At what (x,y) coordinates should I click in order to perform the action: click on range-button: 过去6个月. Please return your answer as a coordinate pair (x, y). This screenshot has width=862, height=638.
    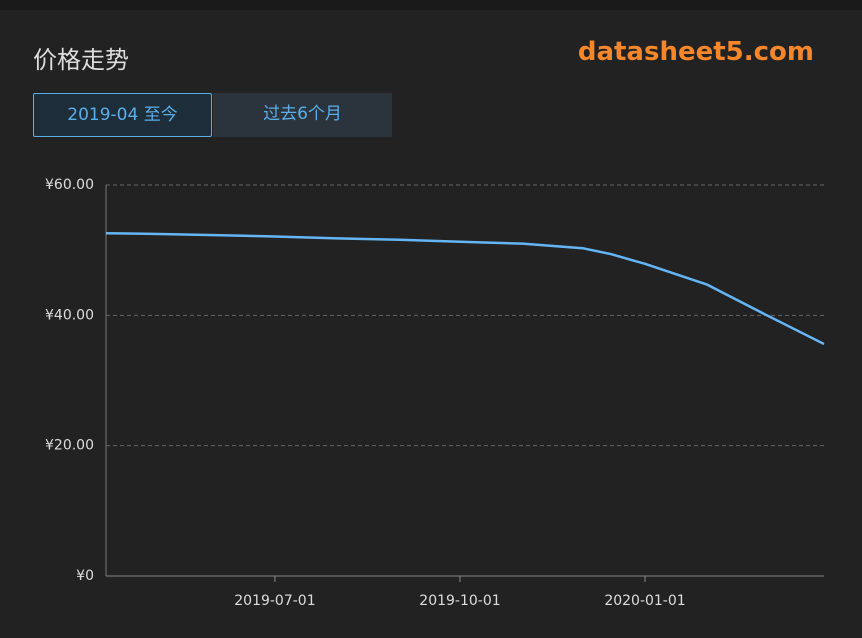
    Looking at the image, I should click on (302, 115).